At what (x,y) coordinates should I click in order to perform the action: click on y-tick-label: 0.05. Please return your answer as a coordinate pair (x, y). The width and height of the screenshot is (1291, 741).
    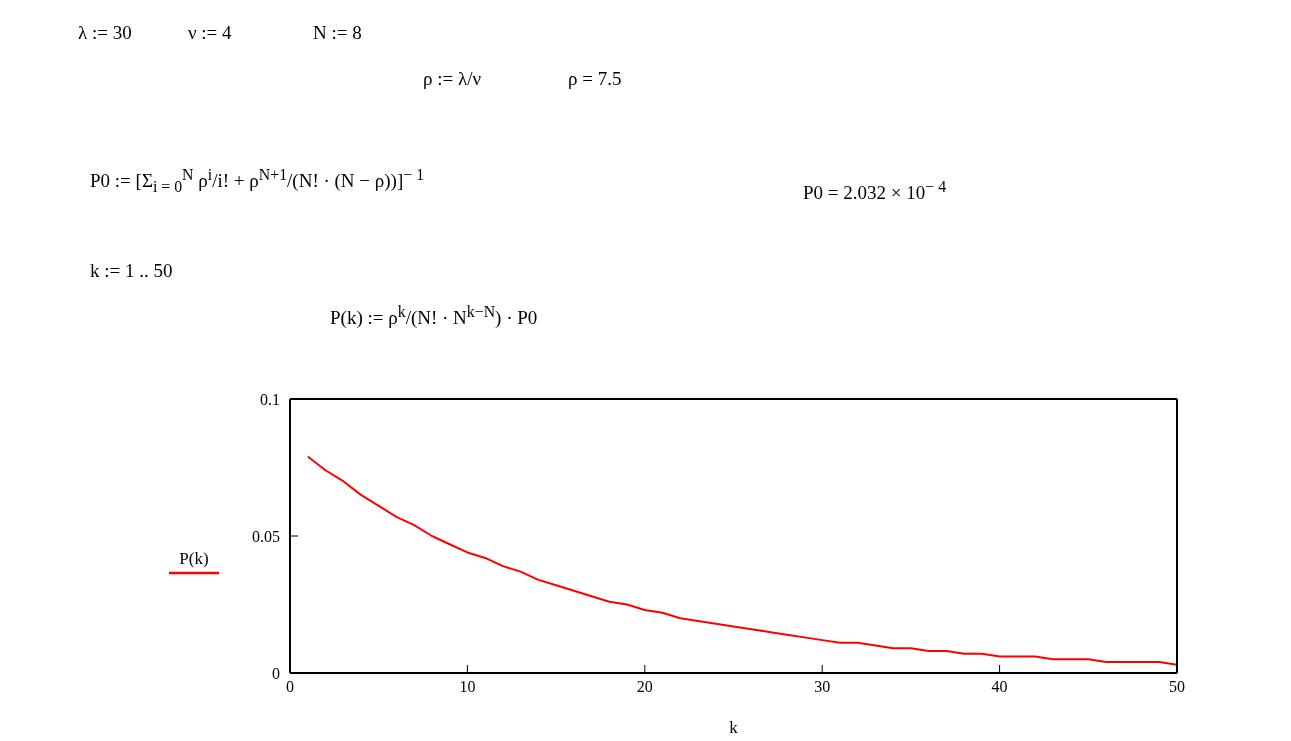
    Looking at the image, I should click on (266, 536).